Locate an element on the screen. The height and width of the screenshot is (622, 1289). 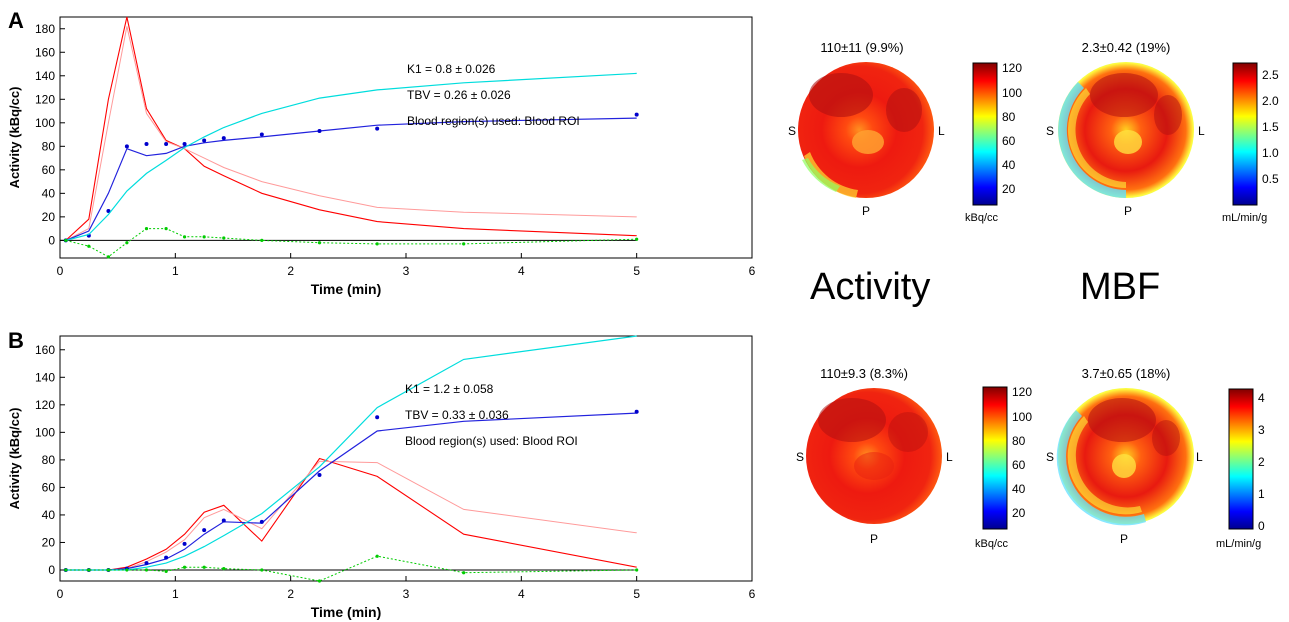
y-tick-label: 60 is located at coordinates (49, 170).